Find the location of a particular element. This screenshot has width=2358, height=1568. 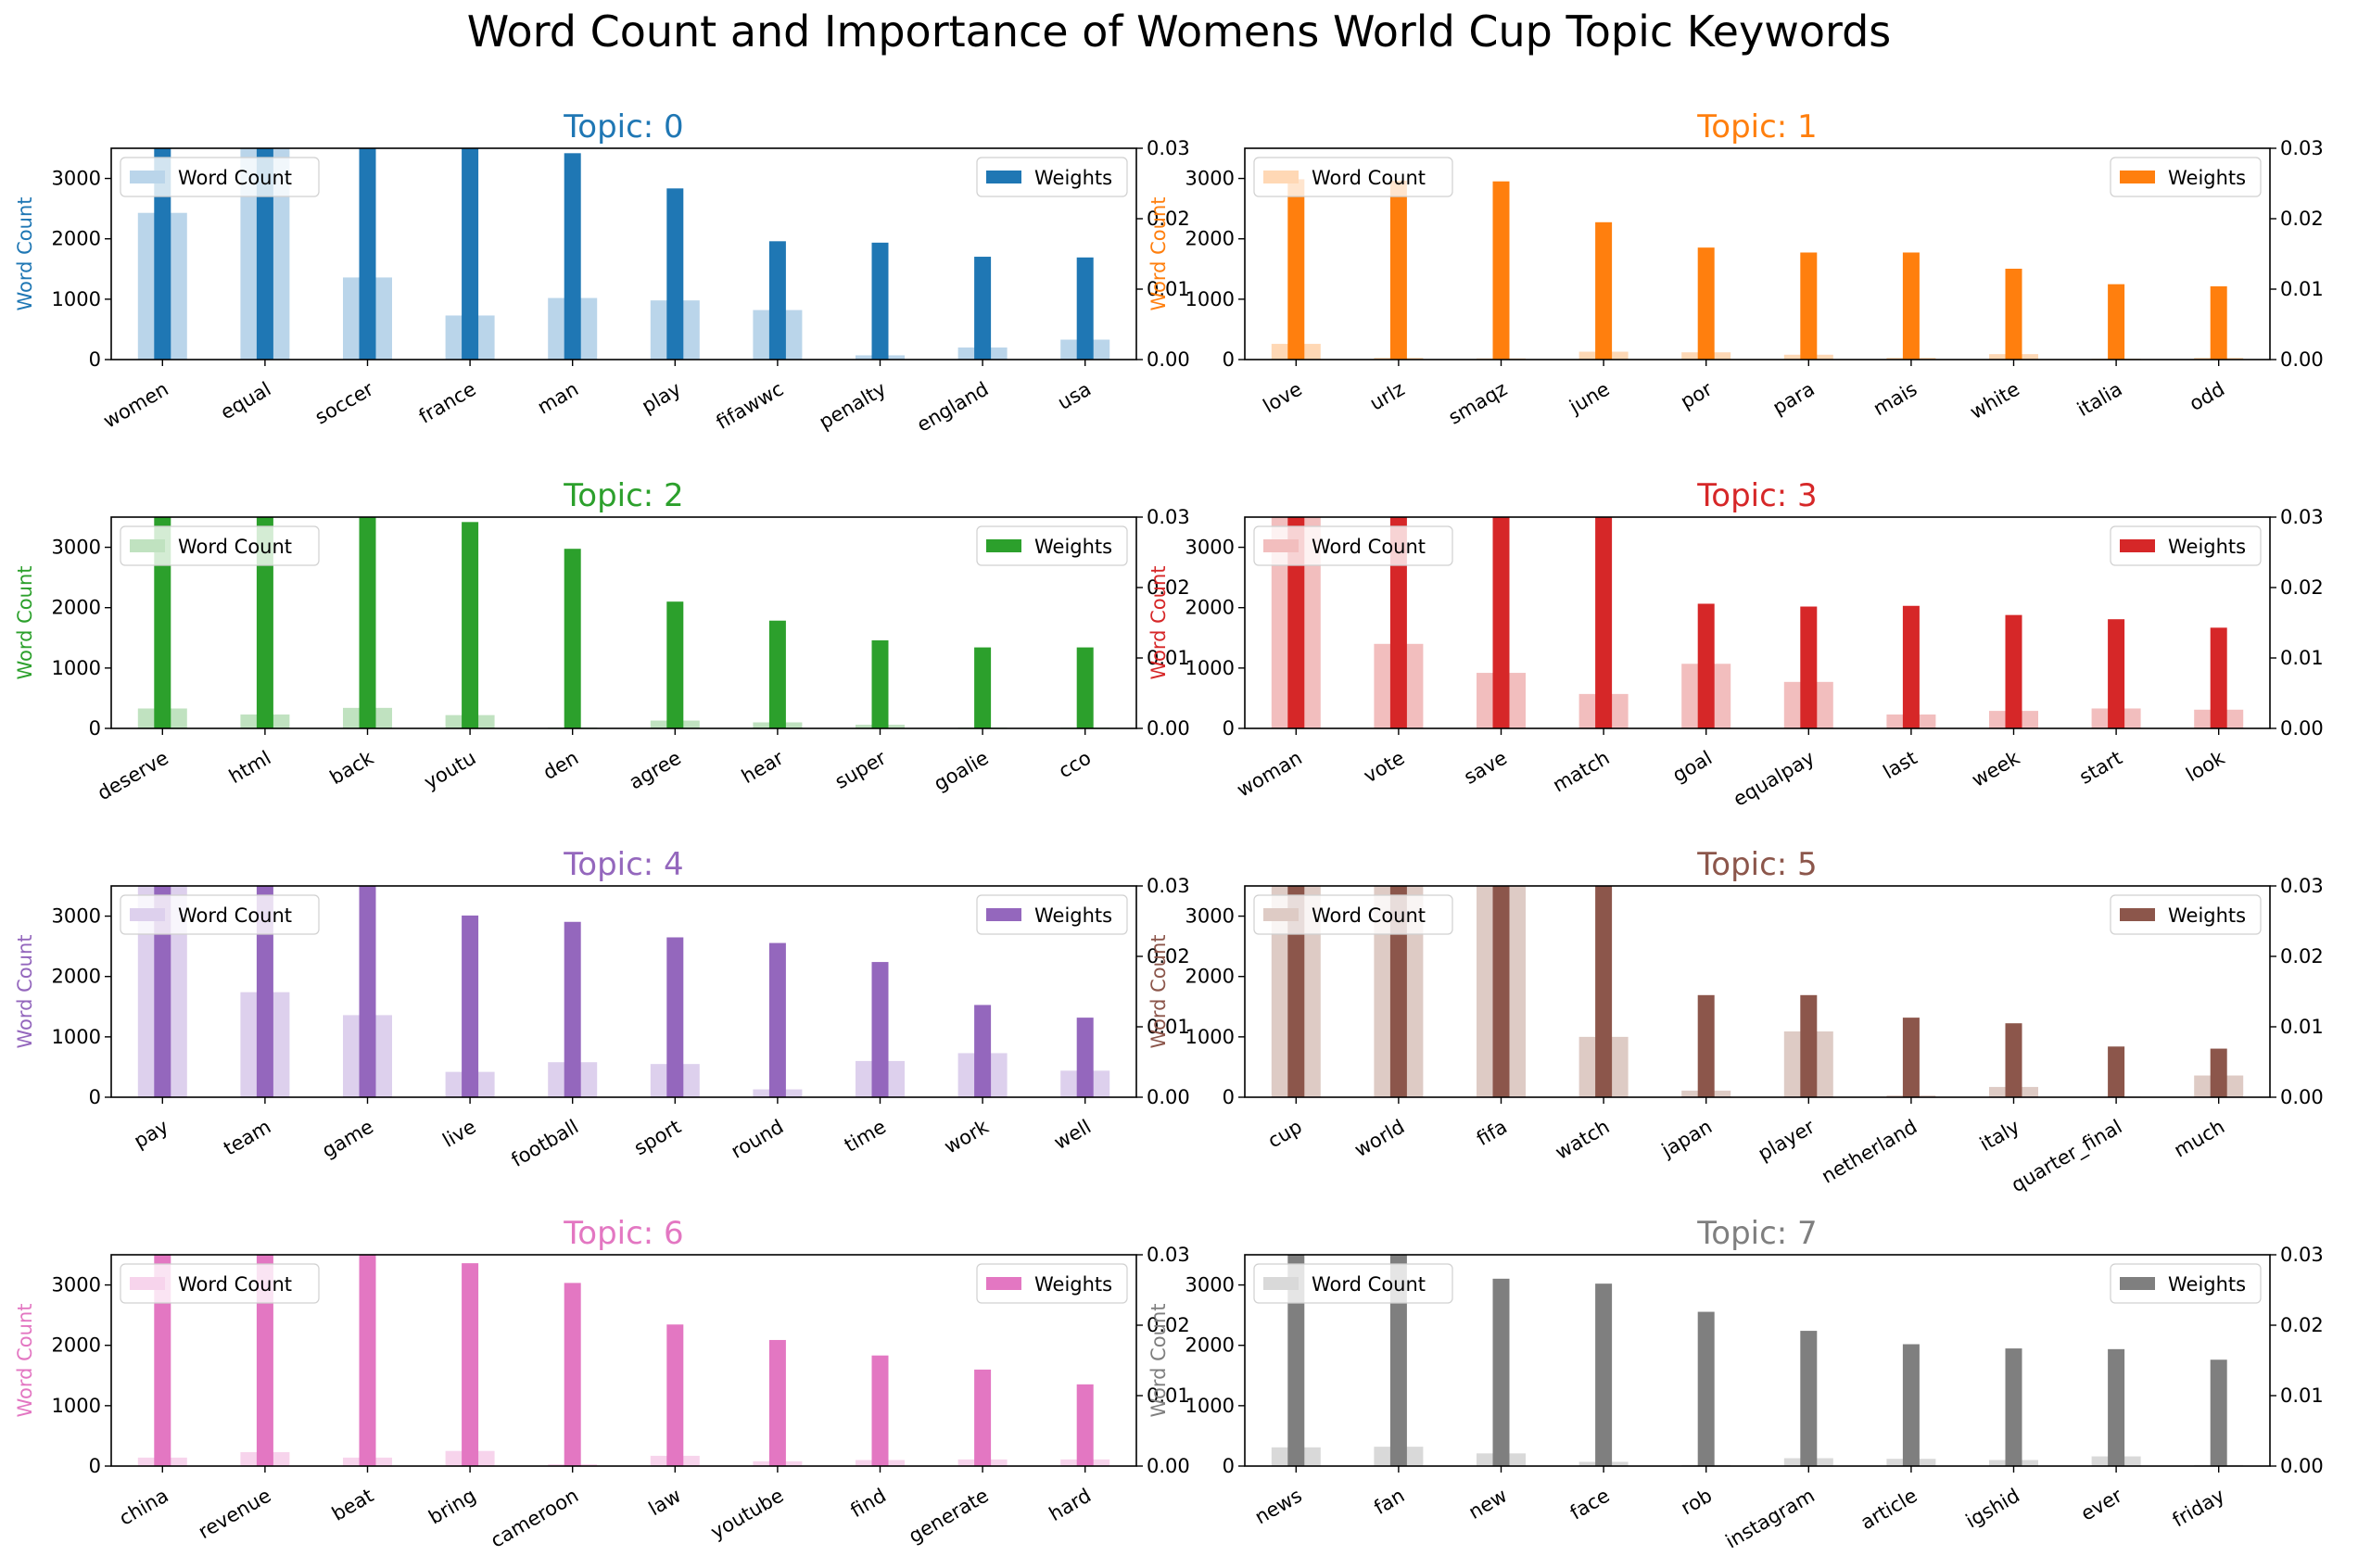

x-tick-label: para is located at coordinates (1793, 399).